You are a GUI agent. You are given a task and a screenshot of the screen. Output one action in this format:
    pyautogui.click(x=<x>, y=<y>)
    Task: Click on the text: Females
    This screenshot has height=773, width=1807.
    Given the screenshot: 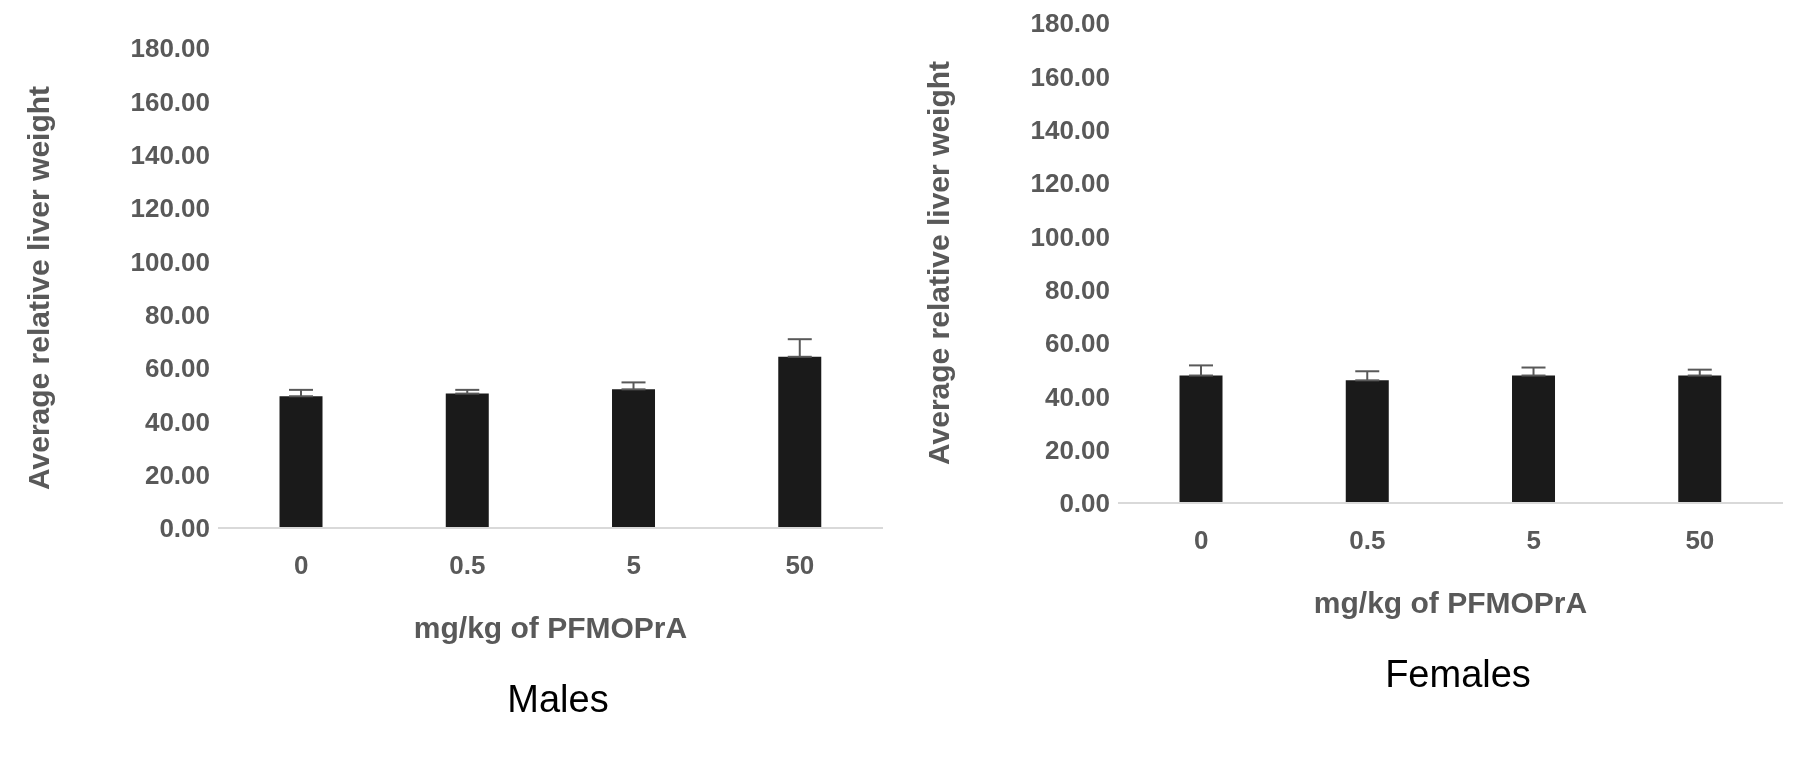 What is the action you would take?
    pyautogui.click(x=1458, y=674)
    